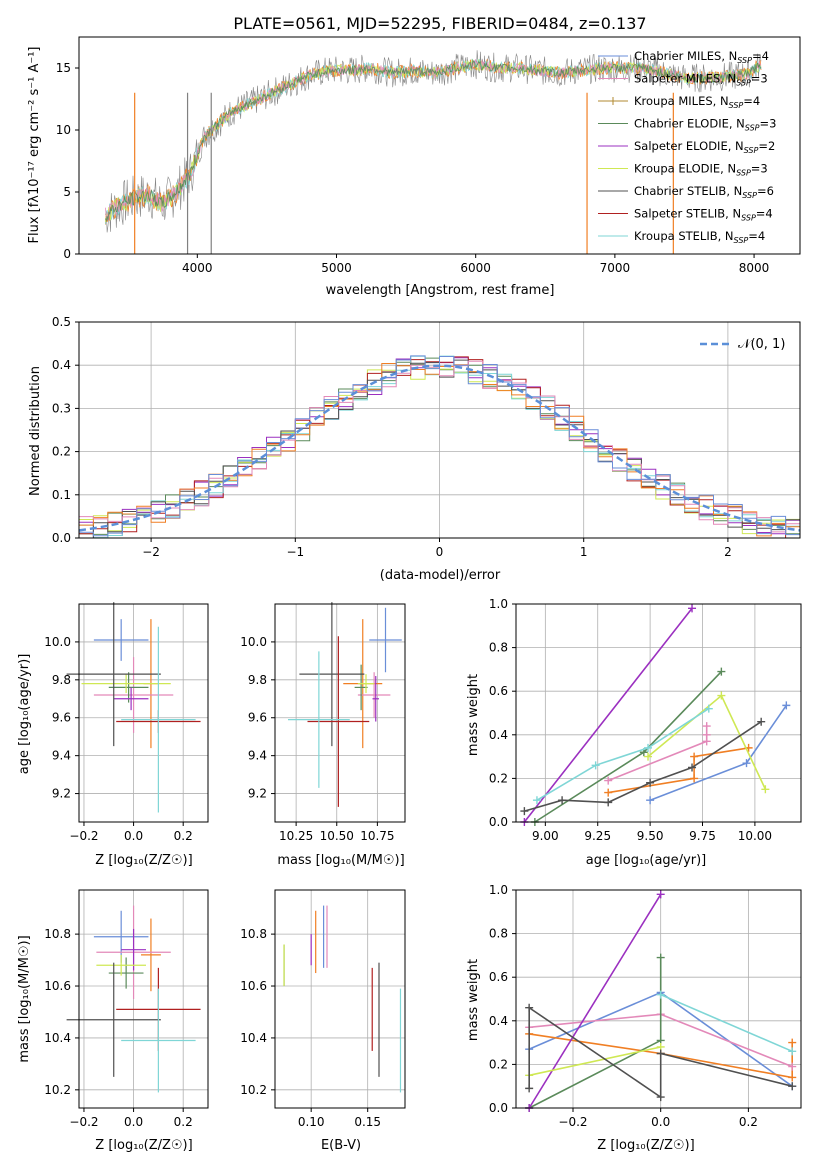  What do you see at coordinates (257, 794) in the screenshot?
I see `y-tick-label: 9.2` at bounding box center [257, 794].